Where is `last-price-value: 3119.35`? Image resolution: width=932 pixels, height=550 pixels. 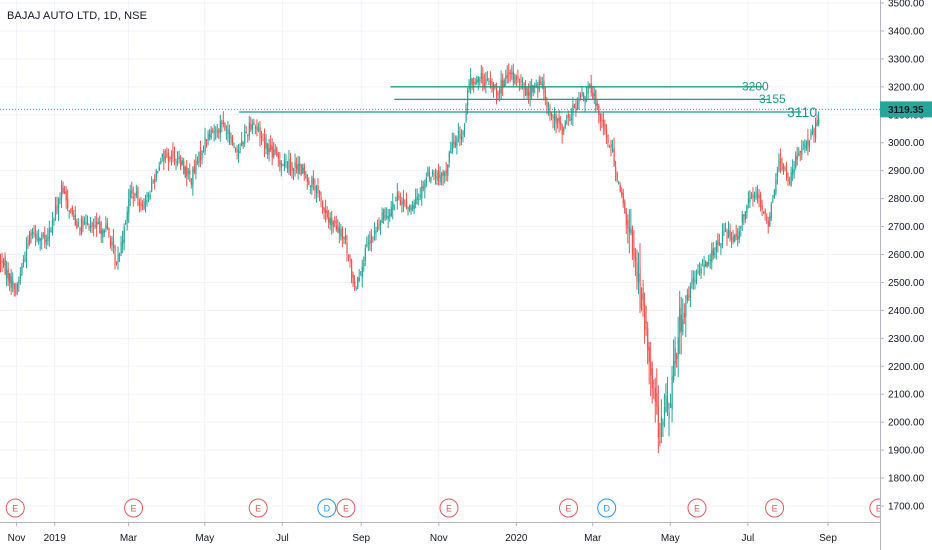 last-price-value: 3119.35 is located at coordinates (906, 110).